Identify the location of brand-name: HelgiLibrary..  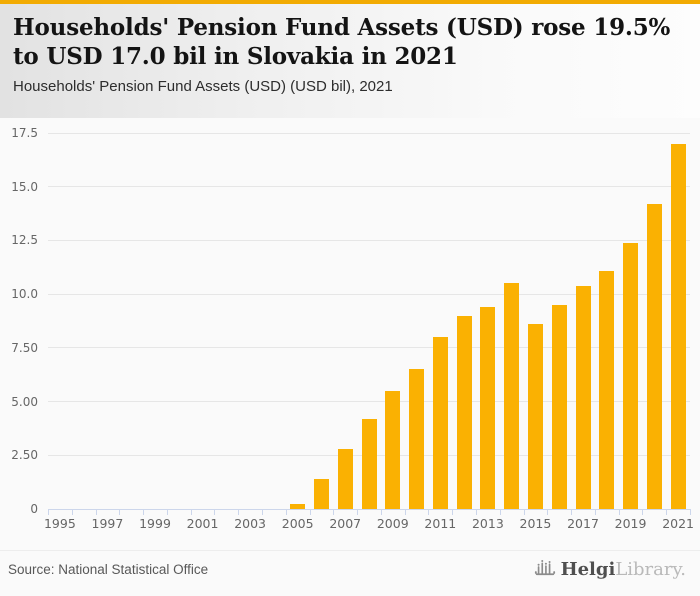
(623, 569).